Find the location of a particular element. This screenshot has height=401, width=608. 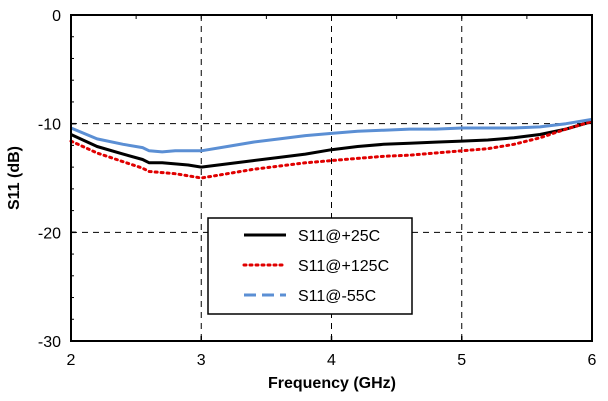

x-tick-label: 2 is located at coordinates (71, 360).